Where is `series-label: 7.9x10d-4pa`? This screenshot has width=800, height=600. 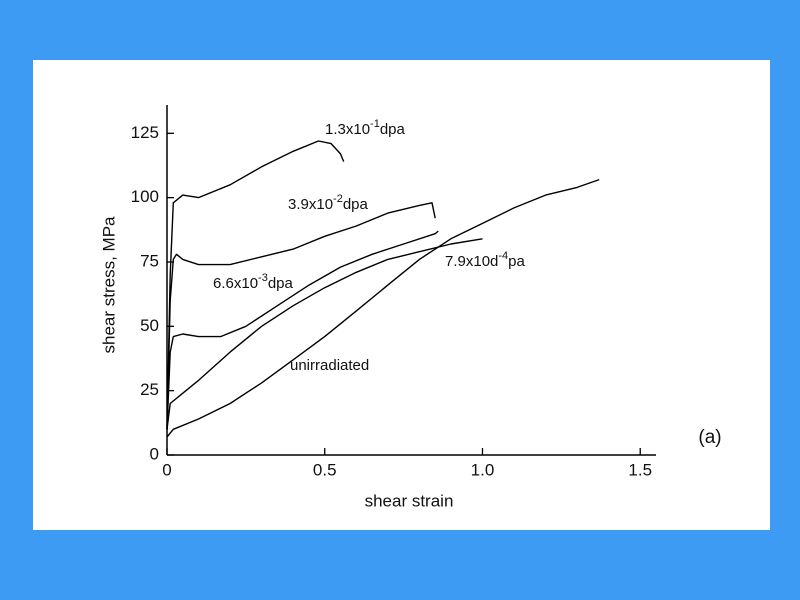
series-label: 7.9x10d-4pa is located at coordinates (485, 260).